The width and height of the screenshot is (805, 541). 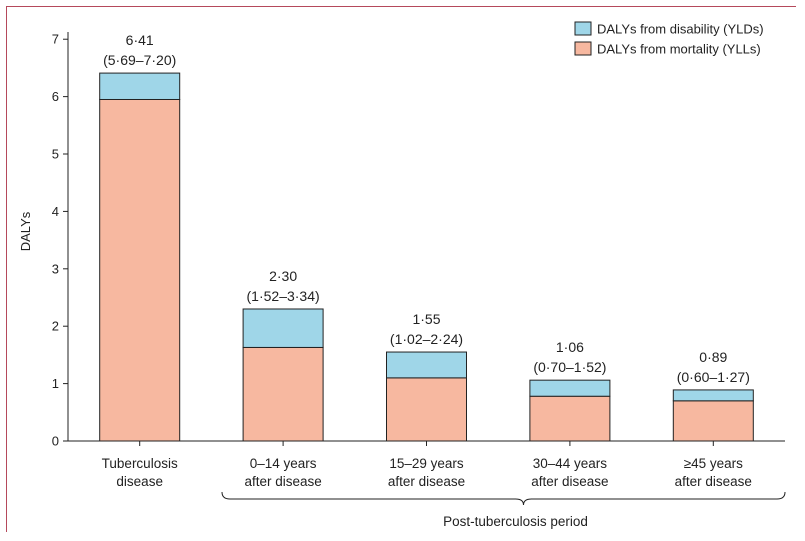 What do you see at coordinates (55, 39) in the screenshot?
I see `y-tick-label: 7` at bounding box center [55, 39].